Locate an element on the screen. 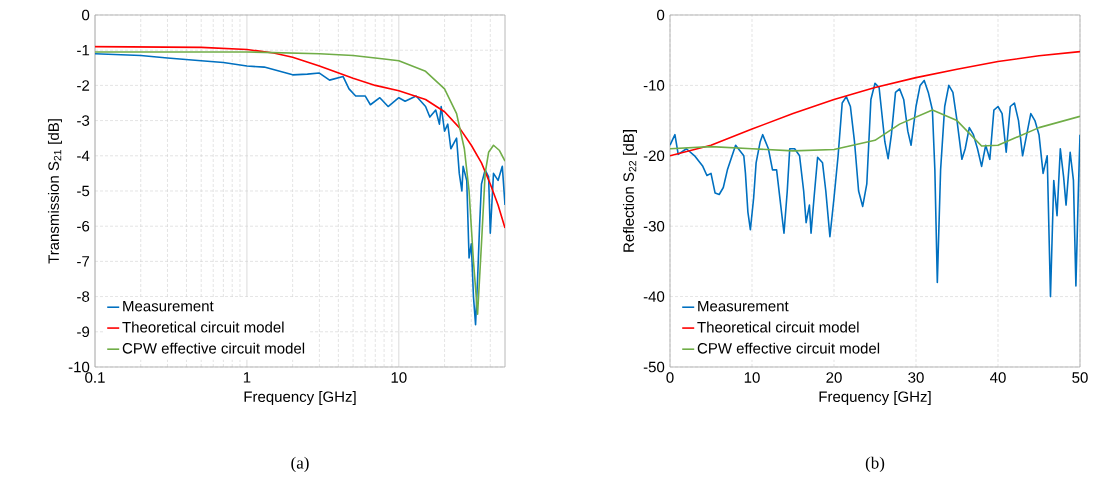  y-tick-label: -30 is located at coordinates (654, 226).